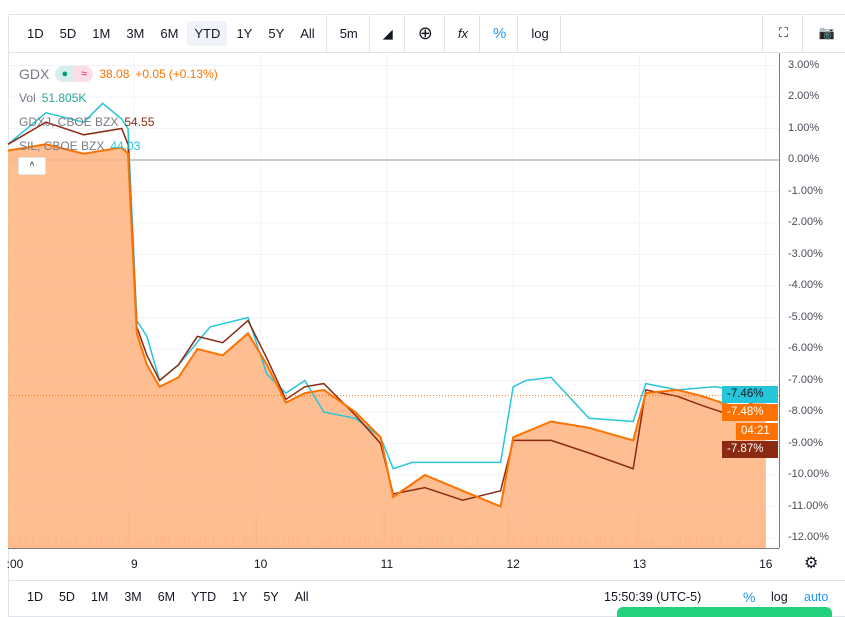  What do you see at coordinates (204, 596) in the screenshot?
I see `bottom-range-ytd: YTD` at bounding box center [204, 596].